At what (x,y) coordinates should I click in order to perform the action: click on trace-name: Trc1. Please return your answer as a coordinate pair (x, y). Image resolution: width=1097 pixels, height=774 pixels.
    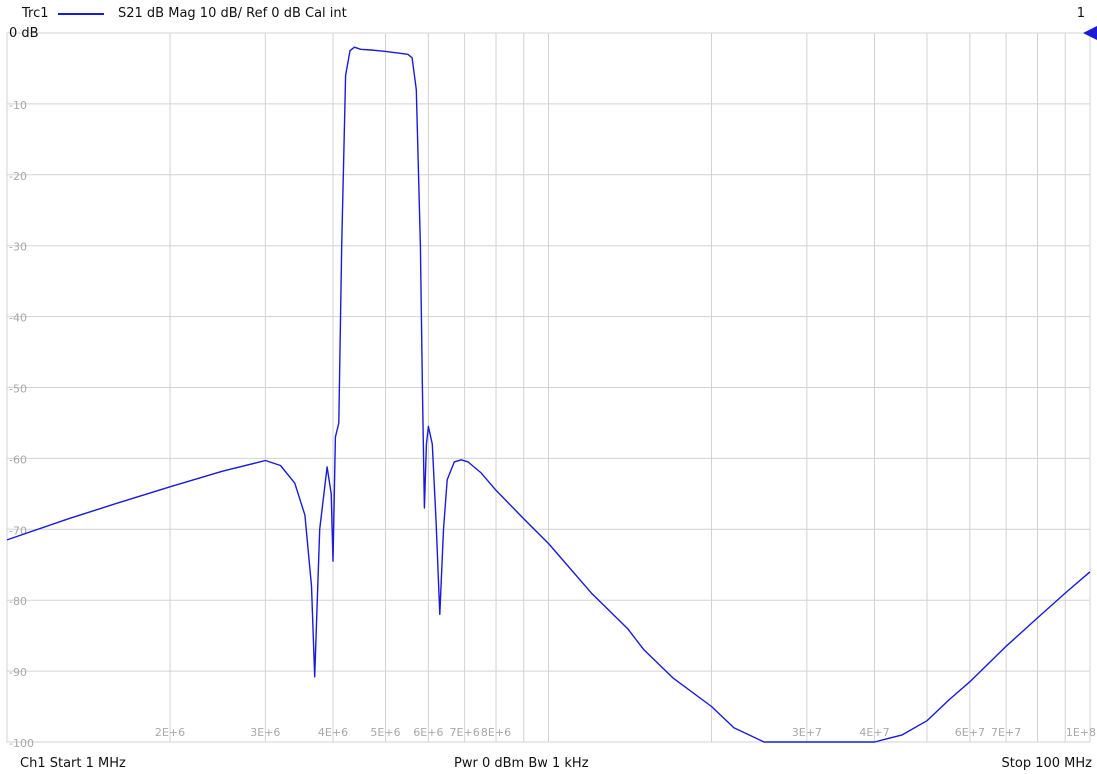
    Looking at the image, I should click on (35, 13).